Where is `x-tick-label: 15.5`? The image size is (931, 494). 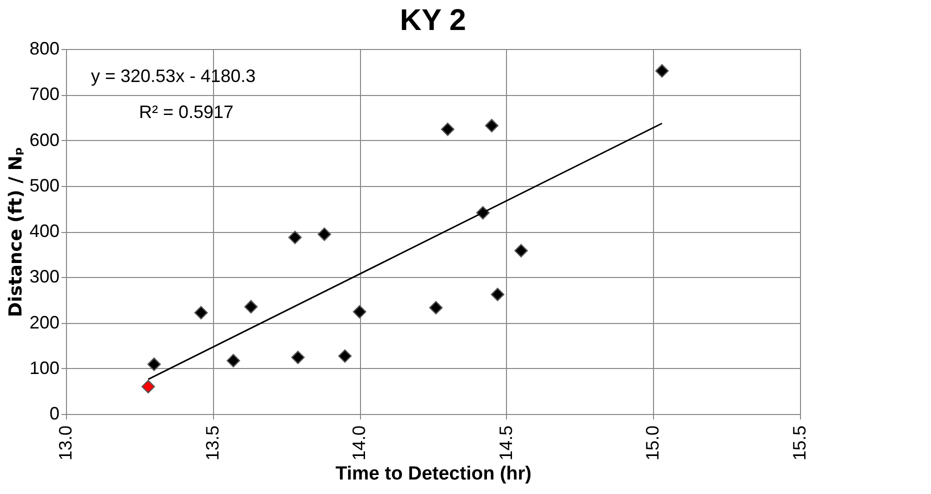
x-tick-label: 15.5 is located at coordinates (800, 443).